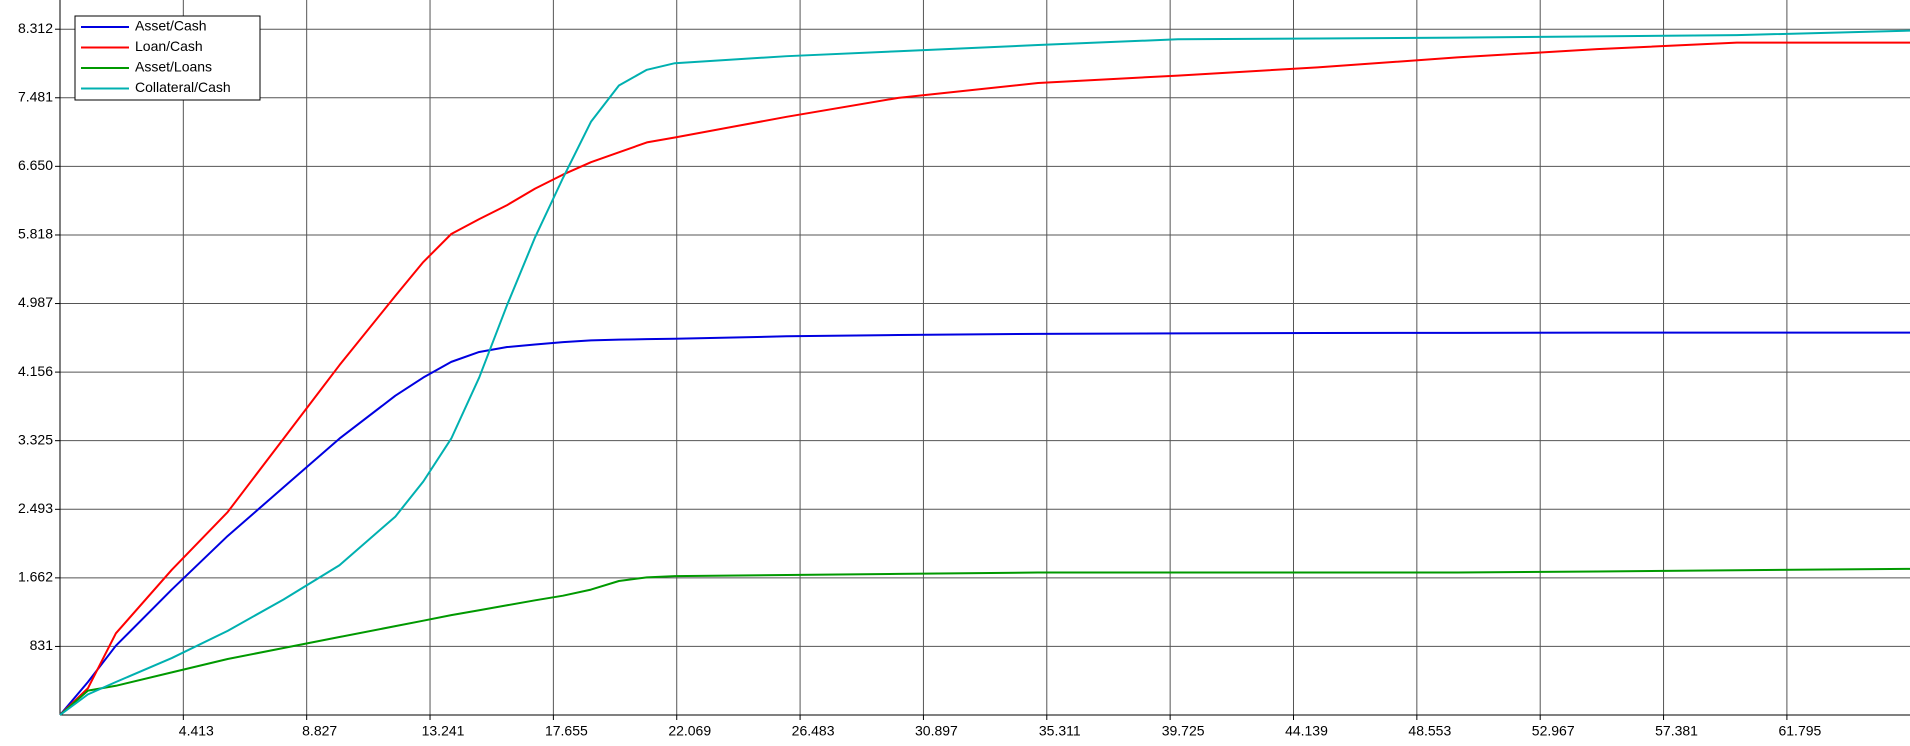 The height and width of the screenshot is (746, 1910). What do you see at coordinates (1183, 731) in the screenshot?
I see `x-tick-label: 39.725` at bounding box center [1183, 731].